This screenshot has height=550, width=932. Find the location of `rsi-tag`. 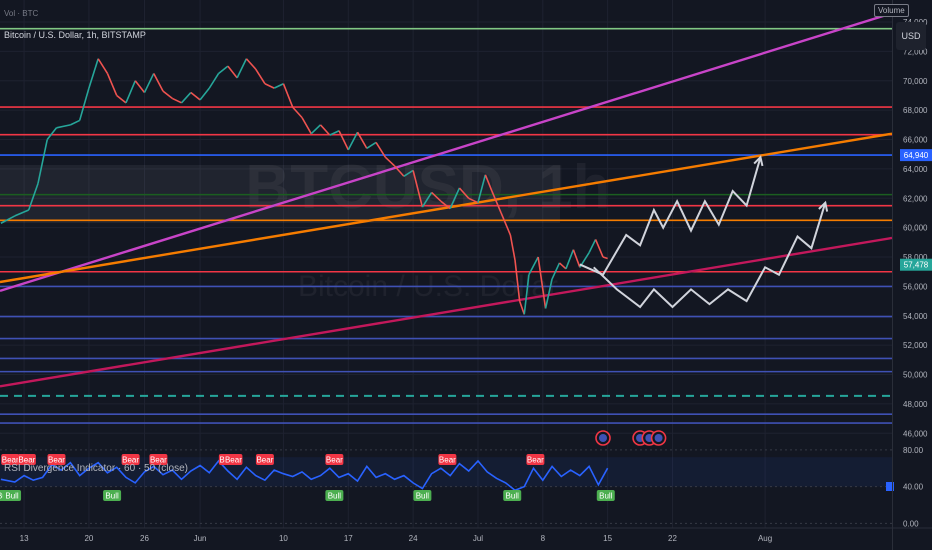

rsi-tag is located at coordinates (890, 486).